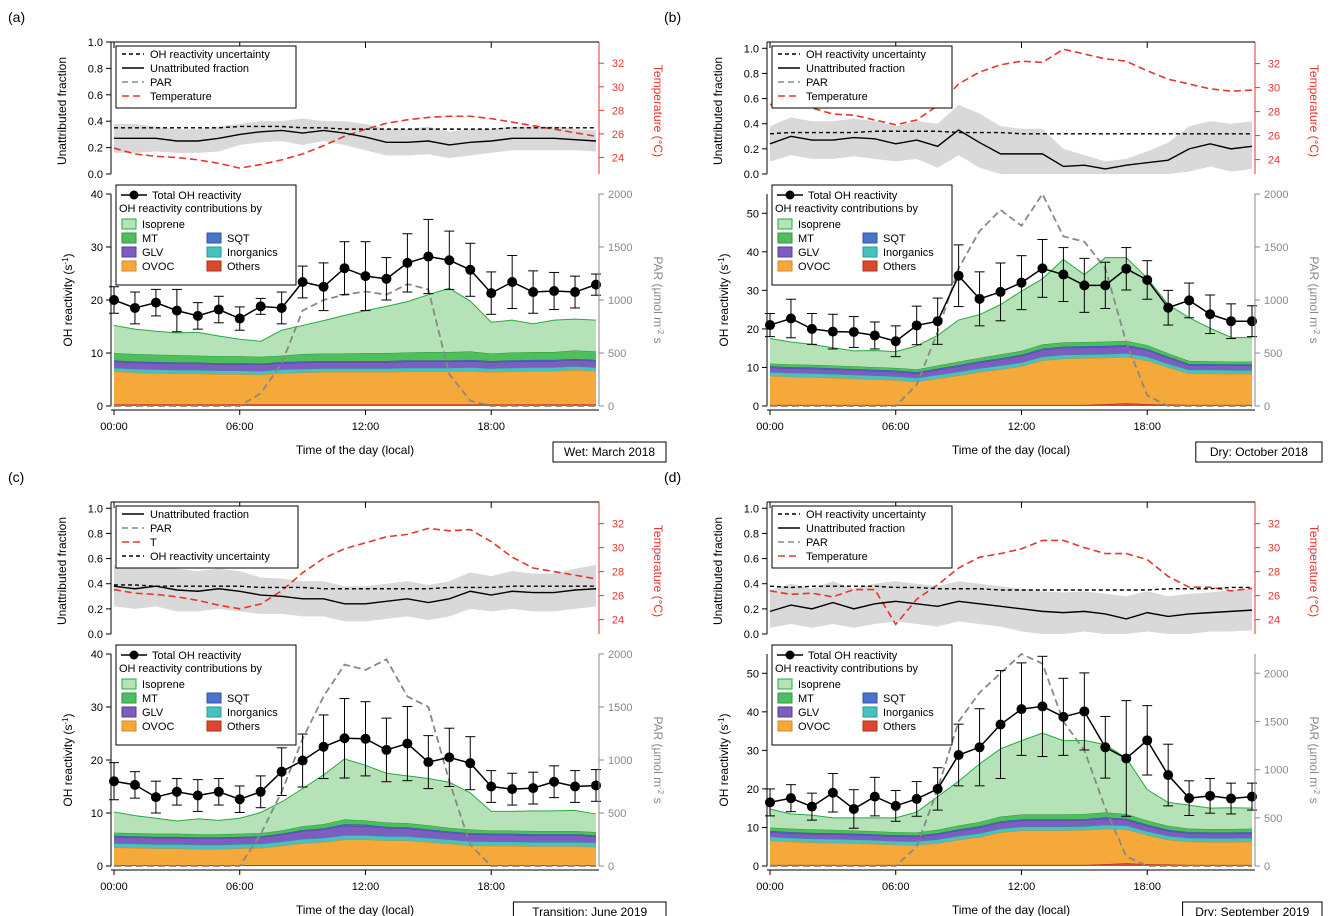  Describe the element at coordinates (1274, 621) in the screenshot. I see `top-y2-tick-label: 24` at that location.